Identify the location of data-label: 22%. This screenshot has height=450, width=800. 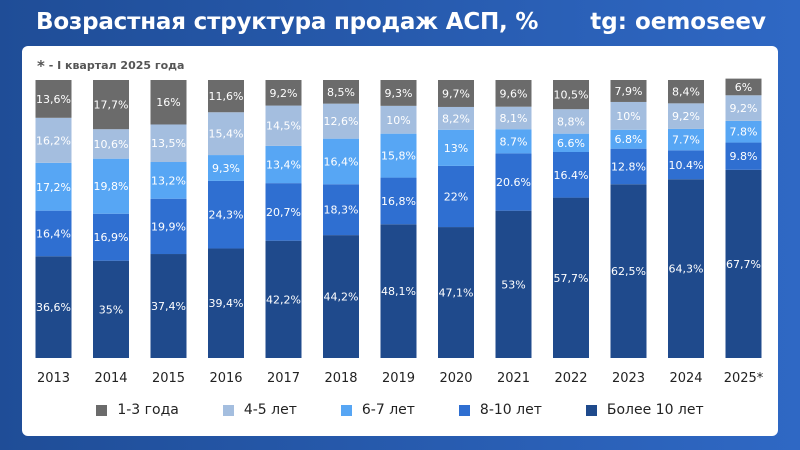
(456, 196).